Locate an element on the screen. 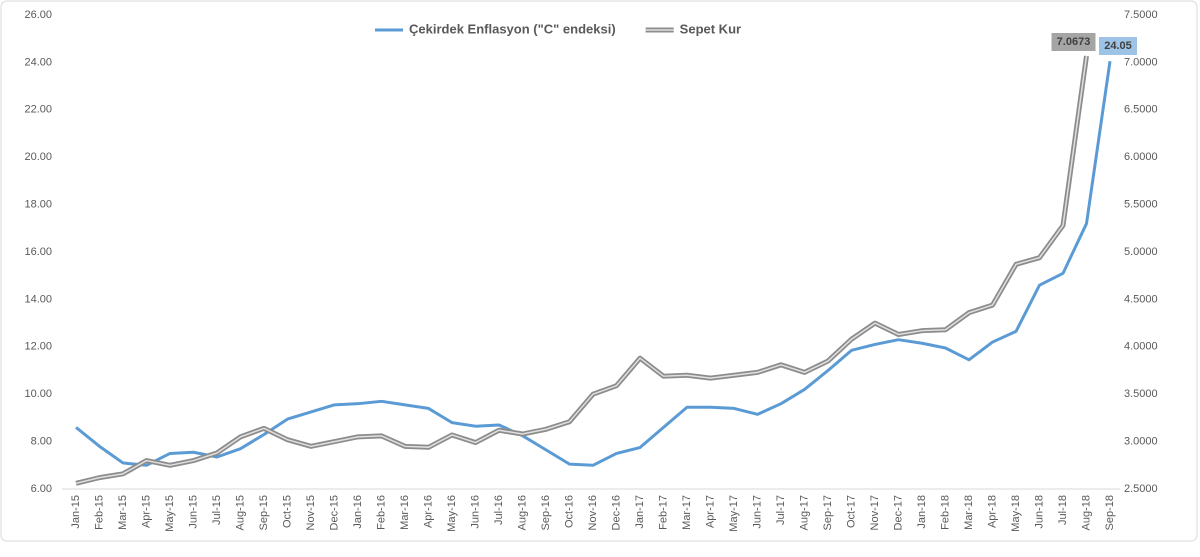  x-tick-label: Jul-17 is located at coordinates (781, 510).